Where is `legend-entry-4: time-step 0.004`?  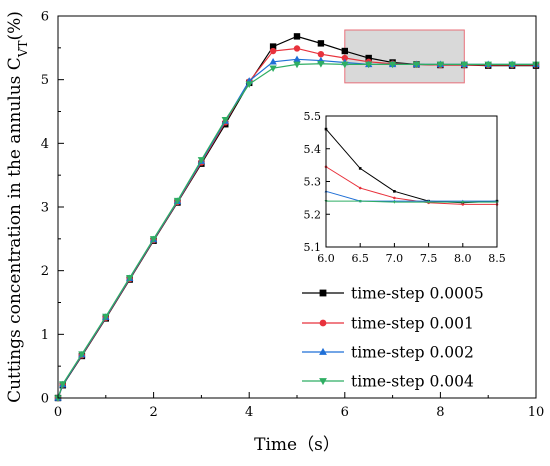
legend-entry-4: time-step 0.004 is located at coordinates (388, 382).